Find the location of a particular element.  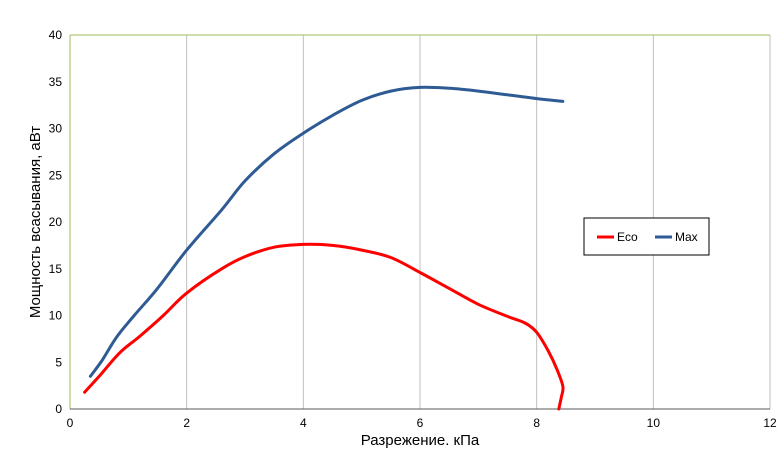

legend: Eco Max is located at coordinates (646, 236).